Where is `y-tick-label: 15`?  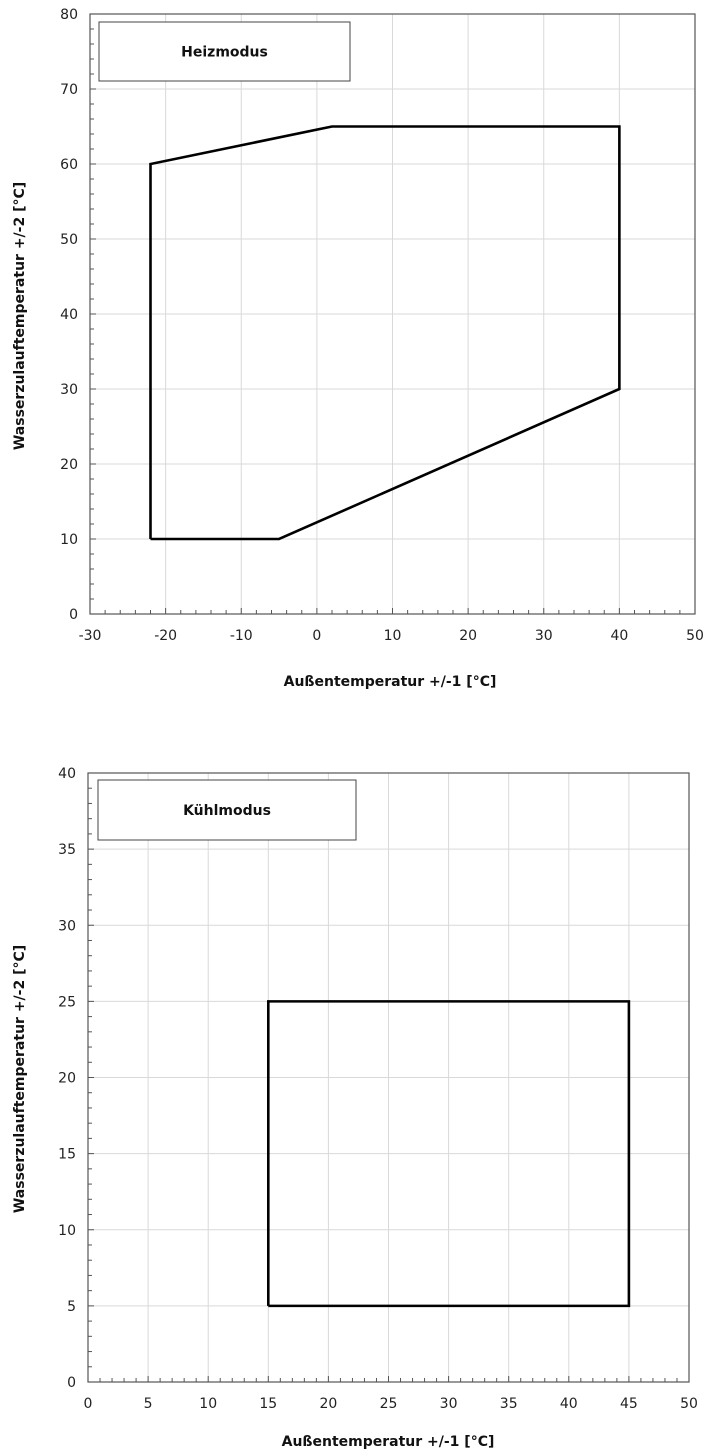
y-tick-label: 15 is located at coordinates (67, 1155).